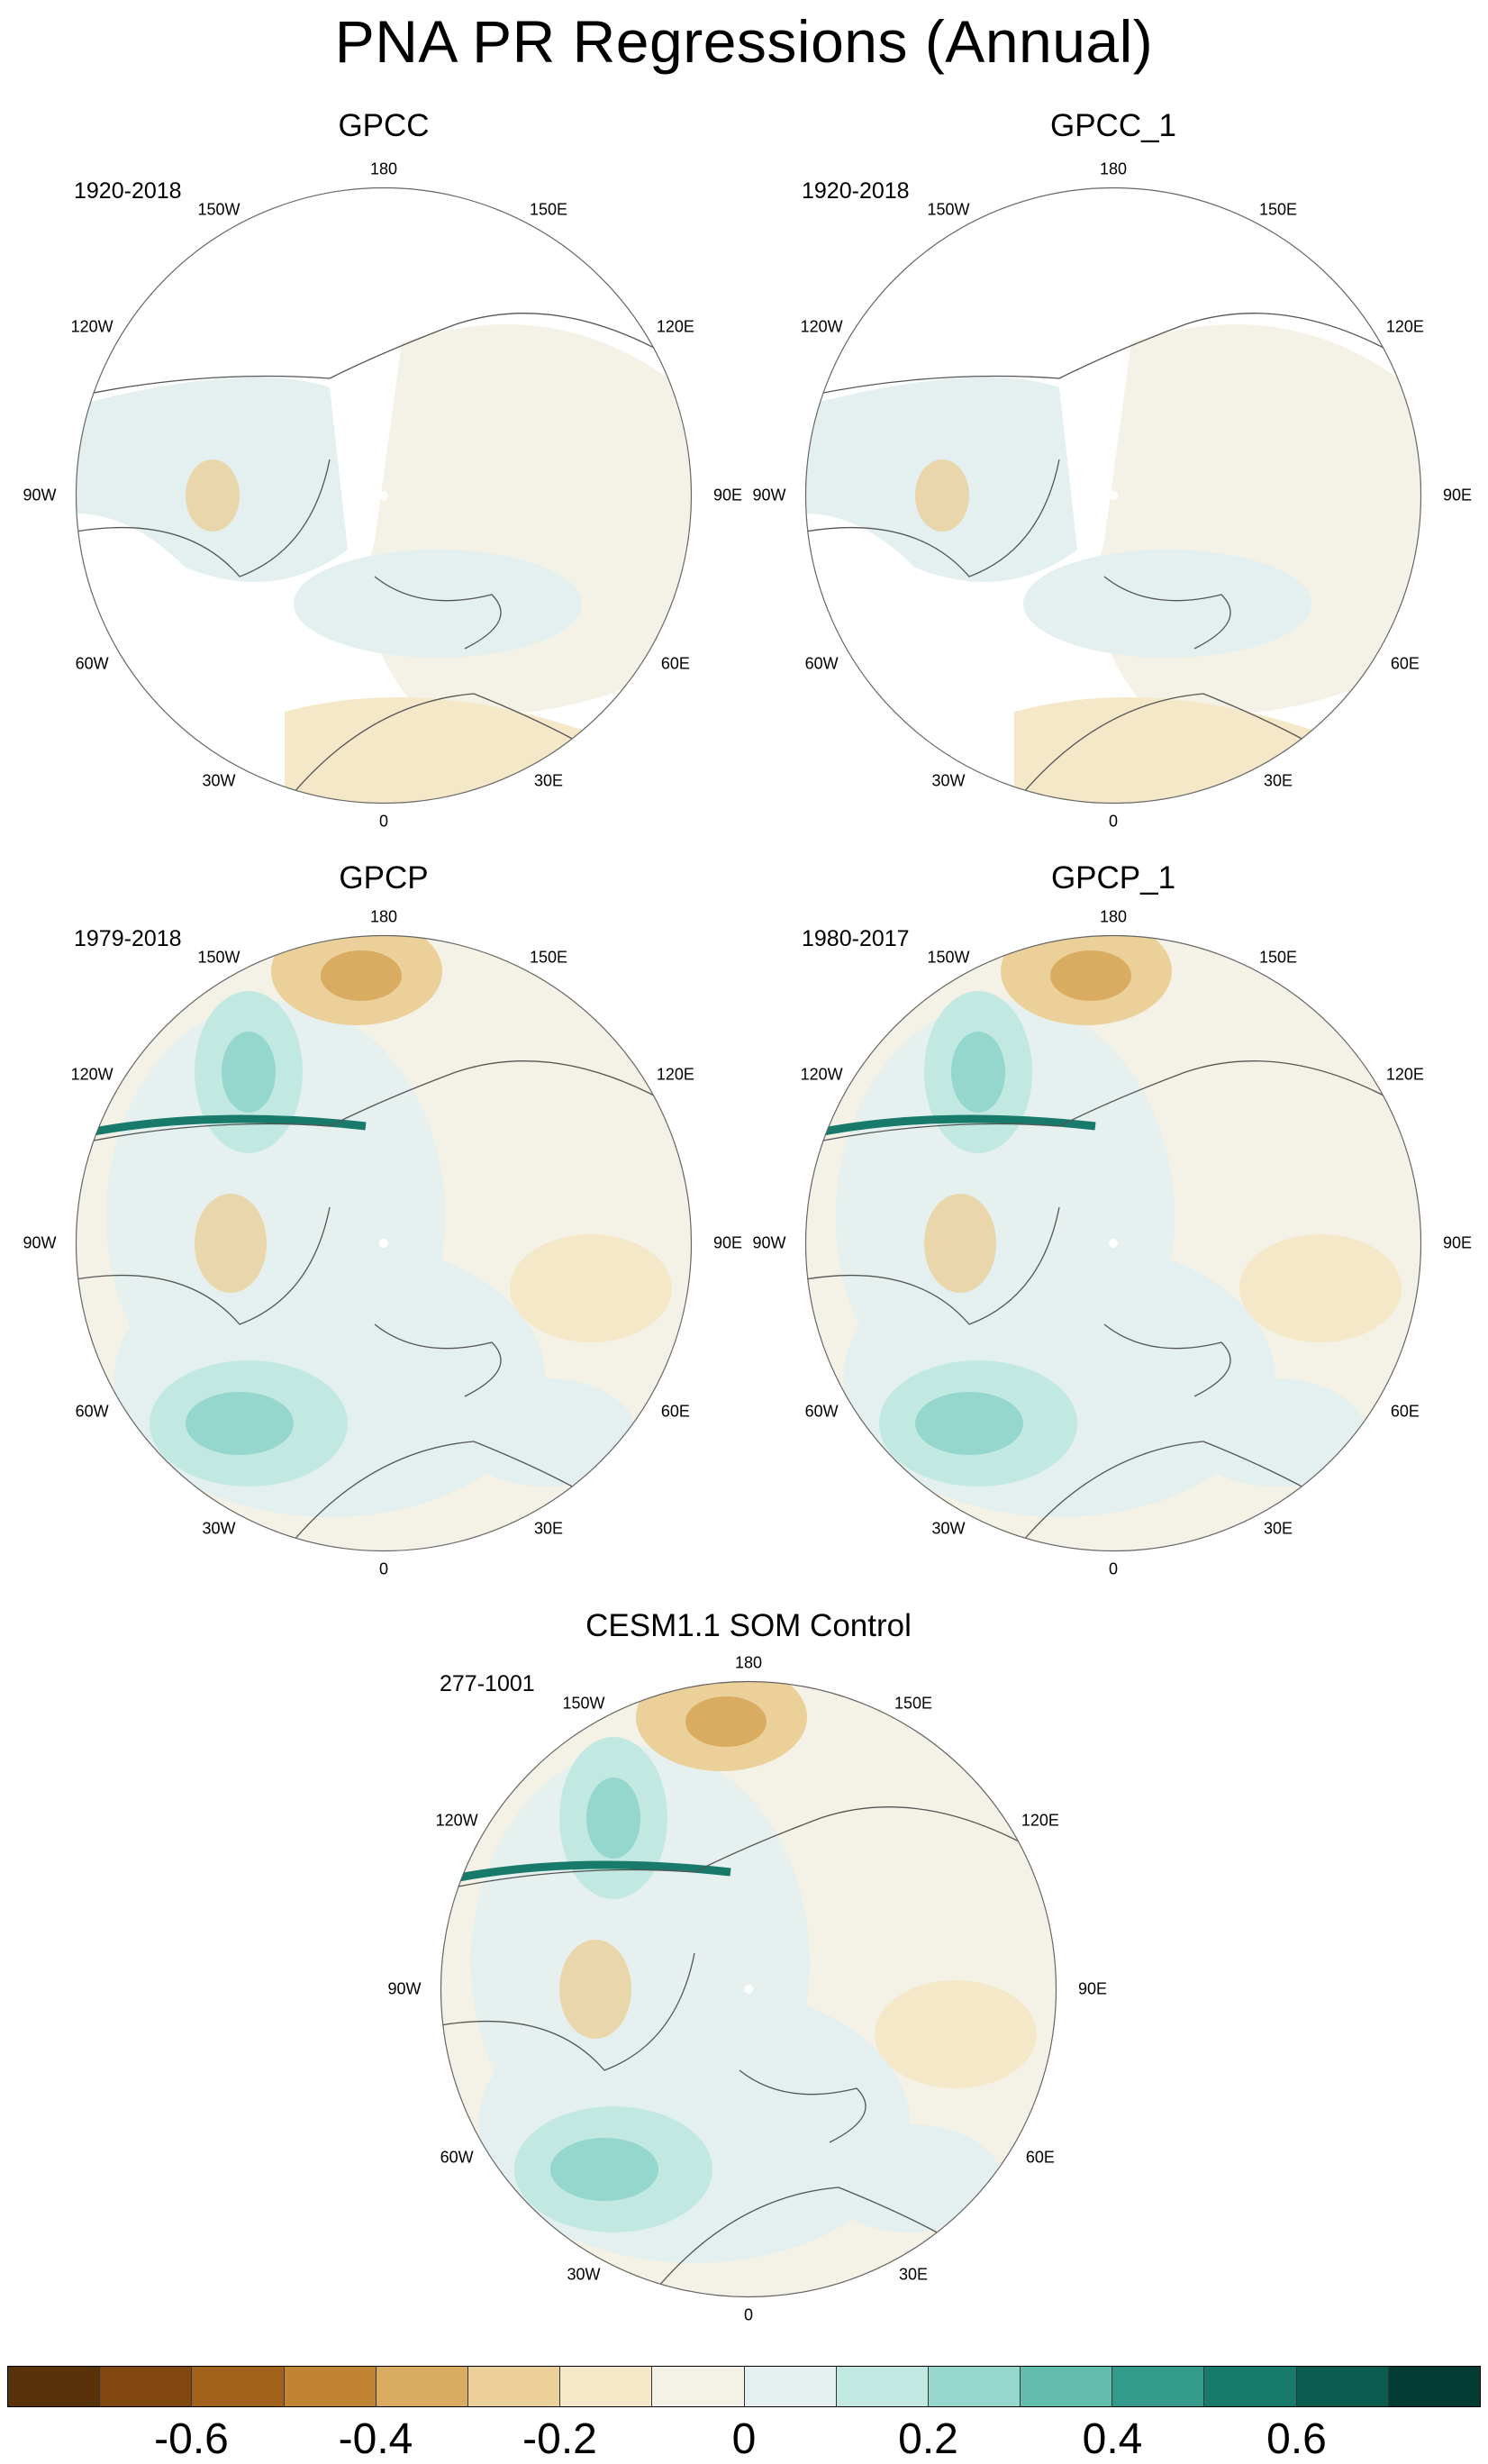  Describe the element at coordinates (928, 2439) in the screenshot. I see `colorbar-tick-label: 0.2` at that location.